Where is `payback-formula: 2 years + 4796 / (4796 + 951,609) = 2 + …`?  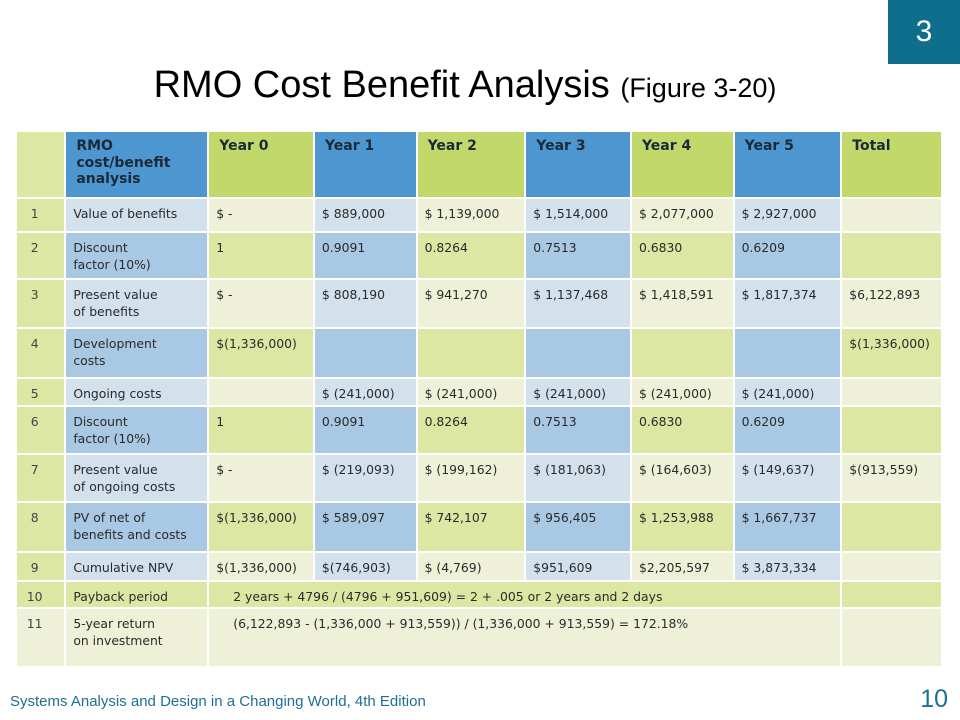 payback-formula: 2 years + 4796 / (4796 + 951,609) = 2 + … is located at coordinates (525, 595).